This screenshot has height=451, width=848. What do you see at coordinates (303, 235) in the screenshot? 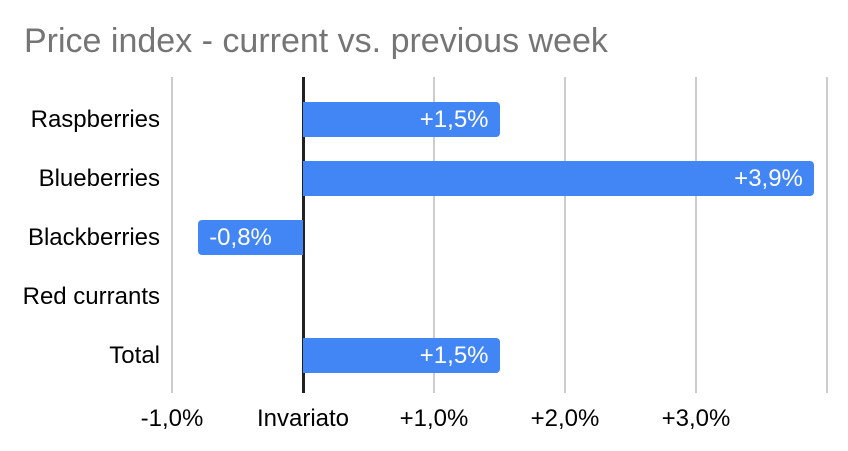
I see `zero-baseline` at bounding box center [303, 235].